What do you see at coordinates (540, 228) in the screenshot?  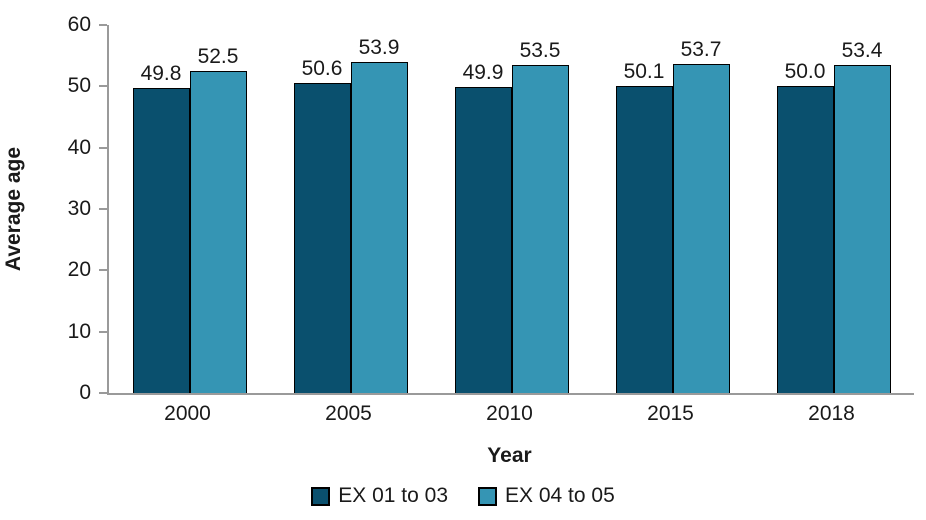 I see `bar-ex-04-to-05-2010` at bounding box center [540, 228].